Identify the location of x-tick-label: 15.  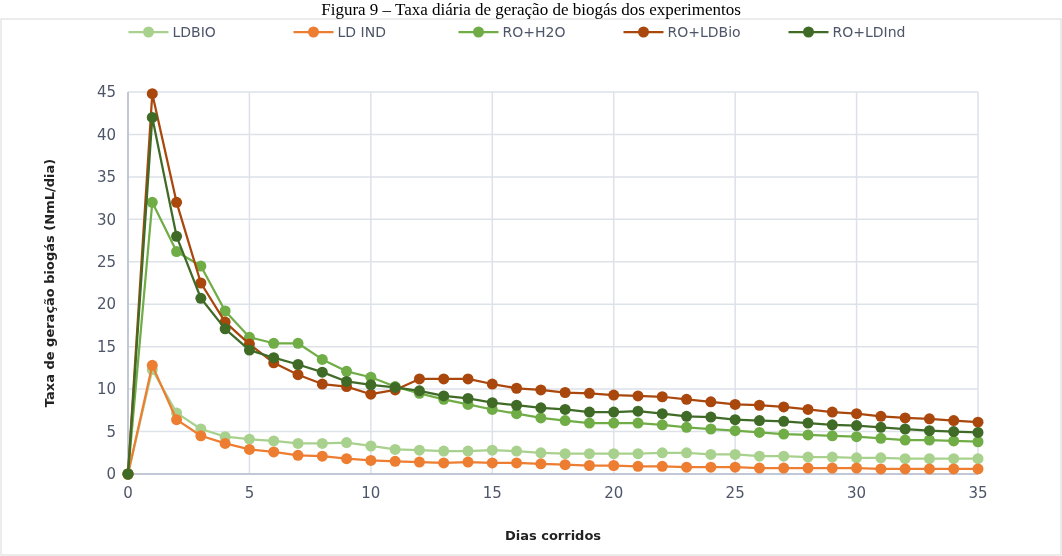
(492, 493).